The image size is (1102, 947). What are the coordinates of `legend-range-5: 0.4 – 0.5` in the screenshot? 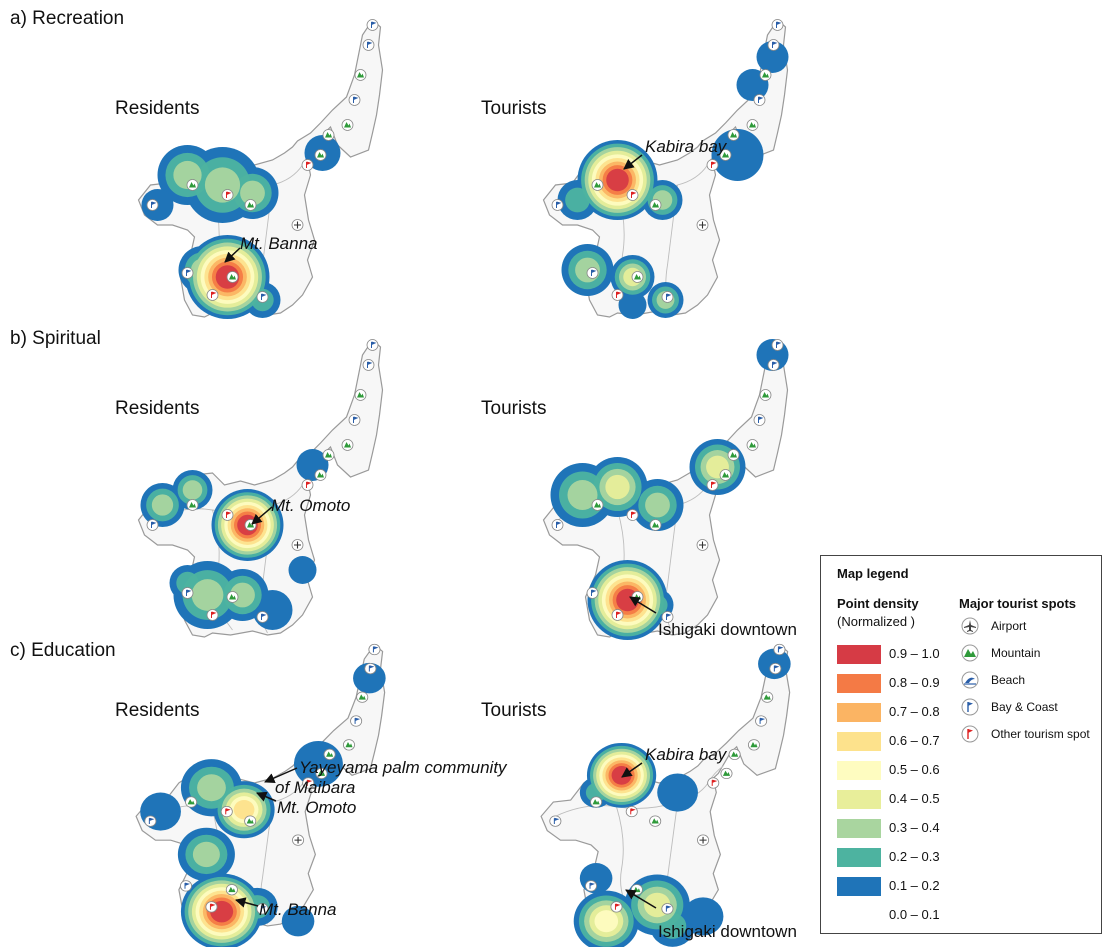 It's located at (914, 798).